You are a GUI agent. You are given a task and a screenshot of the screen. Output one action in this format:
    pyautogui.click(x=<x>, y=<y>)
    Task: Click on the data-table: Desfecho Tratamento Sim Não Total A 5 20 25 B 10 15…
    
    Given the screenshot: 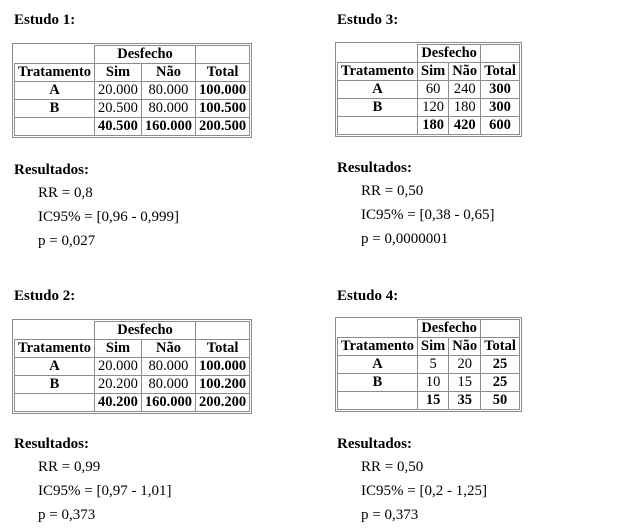 What is the action you would take?
    pyautogui.click(x=428, y=364)
    